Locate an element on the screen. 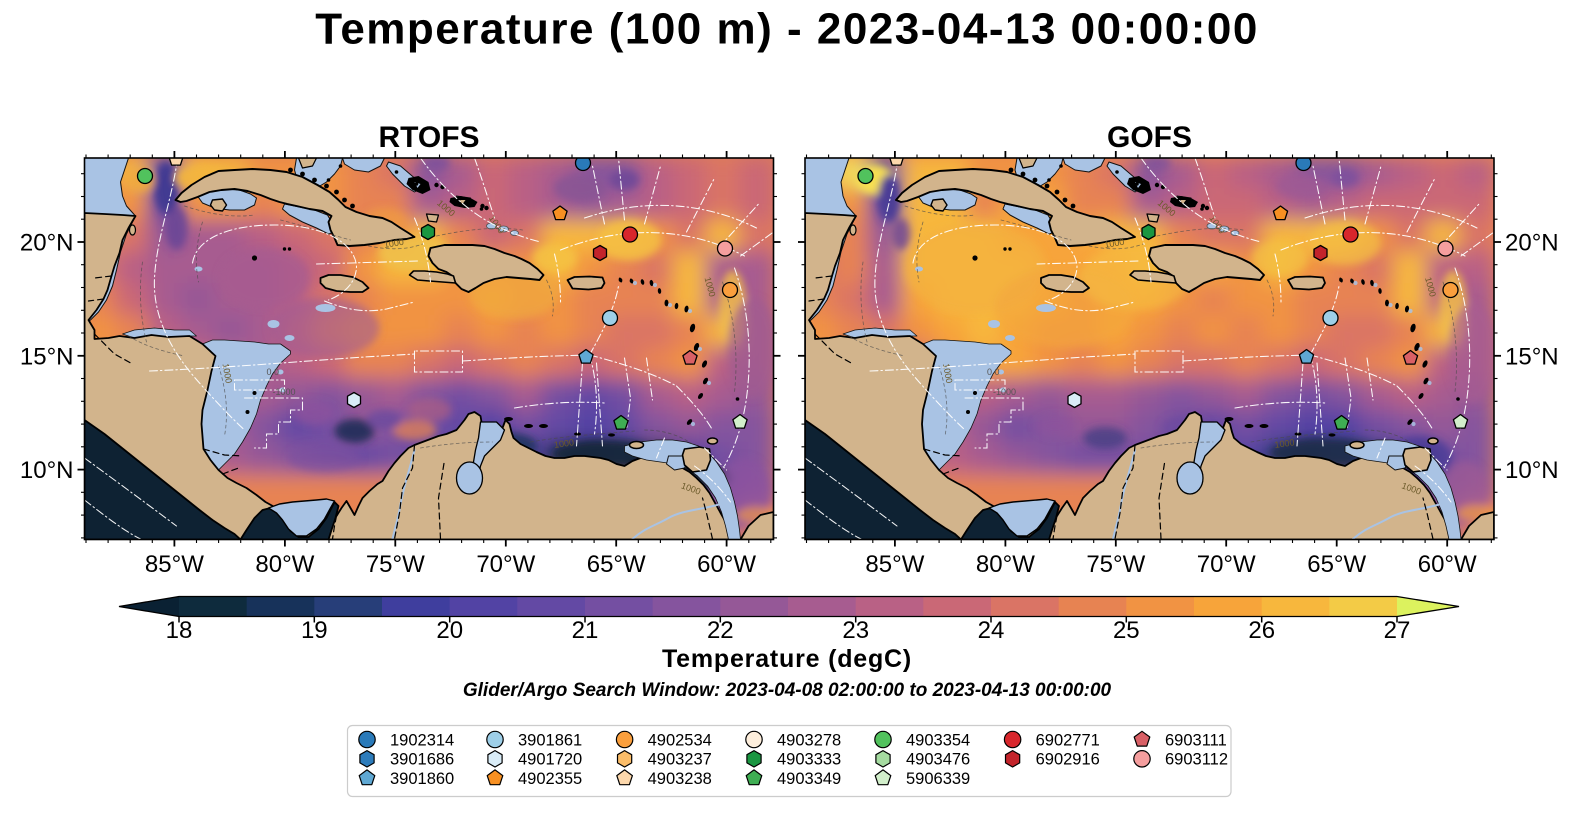 This screenshot has width=1577, height=827. svg-text: GOFS is located at coordinates (1149, 137).